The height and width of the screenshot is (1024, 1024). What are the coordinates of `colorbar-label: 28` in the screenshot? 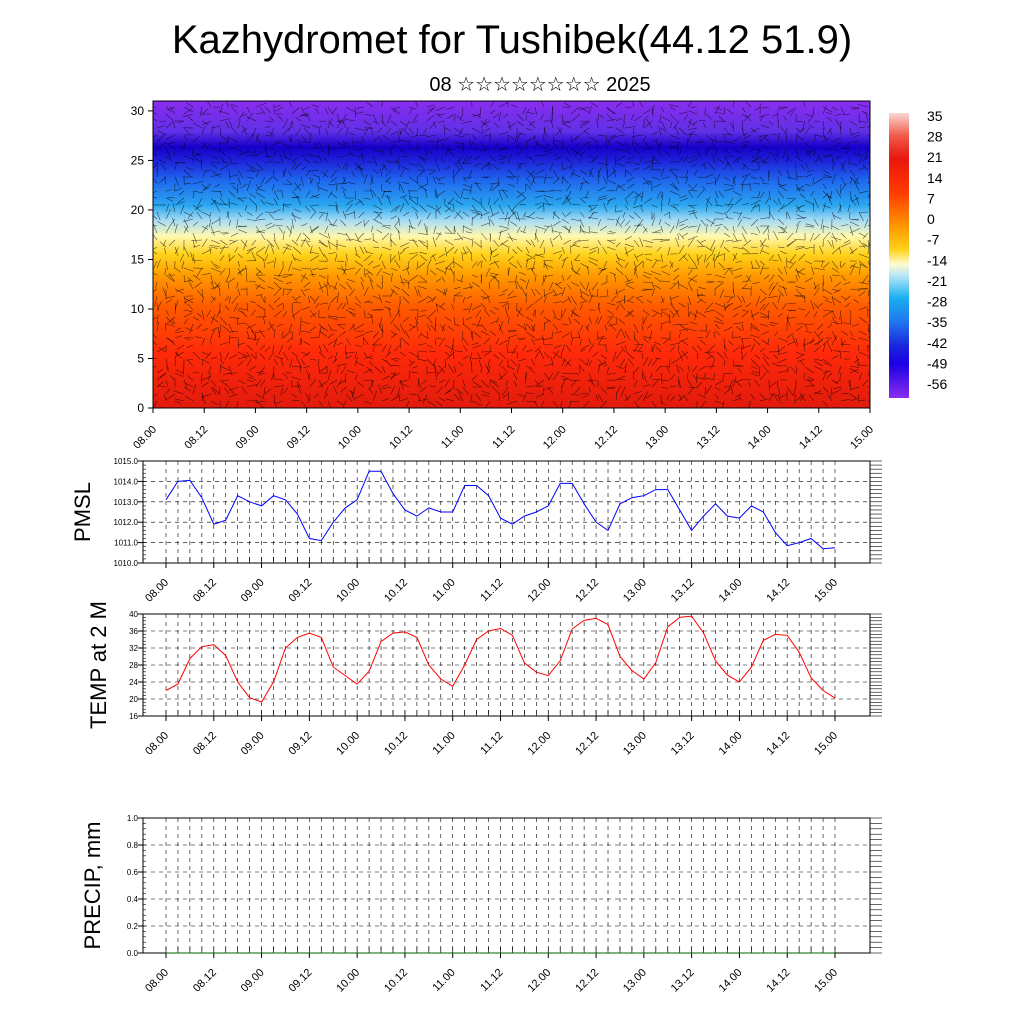 It's located at (935, 137).